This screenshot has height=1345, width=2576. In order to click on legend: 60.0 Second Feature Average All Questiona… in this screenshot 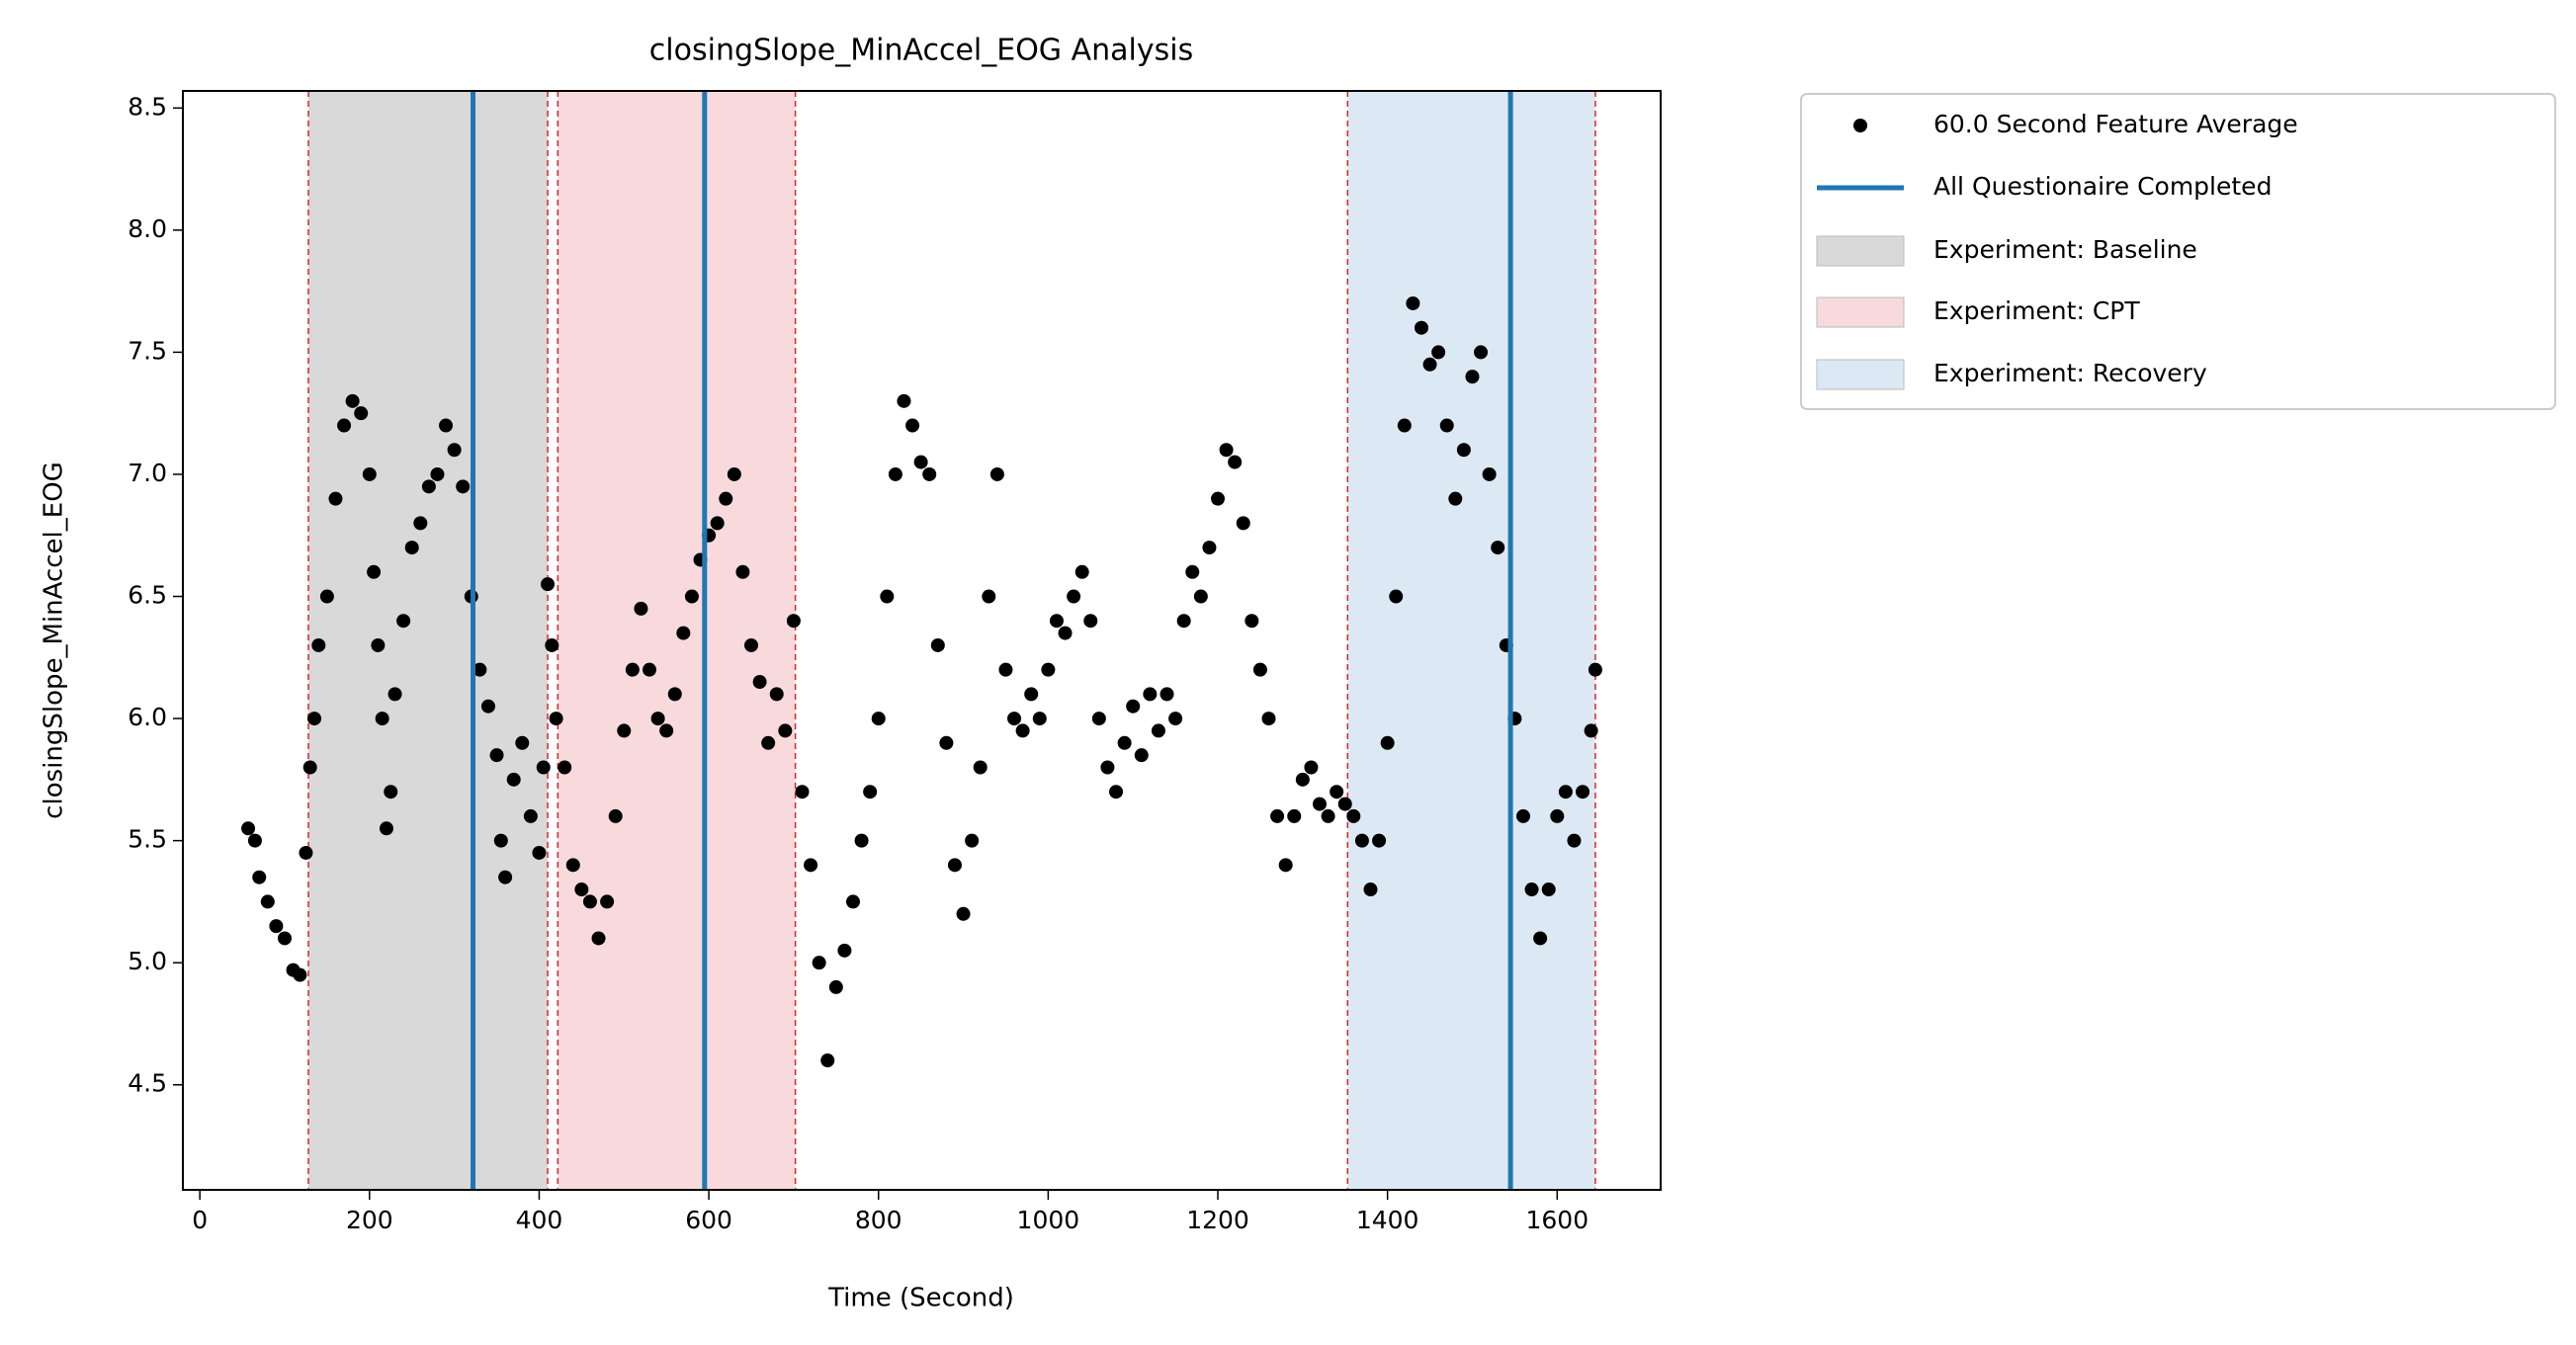, I will do `click(2178, 251)`.